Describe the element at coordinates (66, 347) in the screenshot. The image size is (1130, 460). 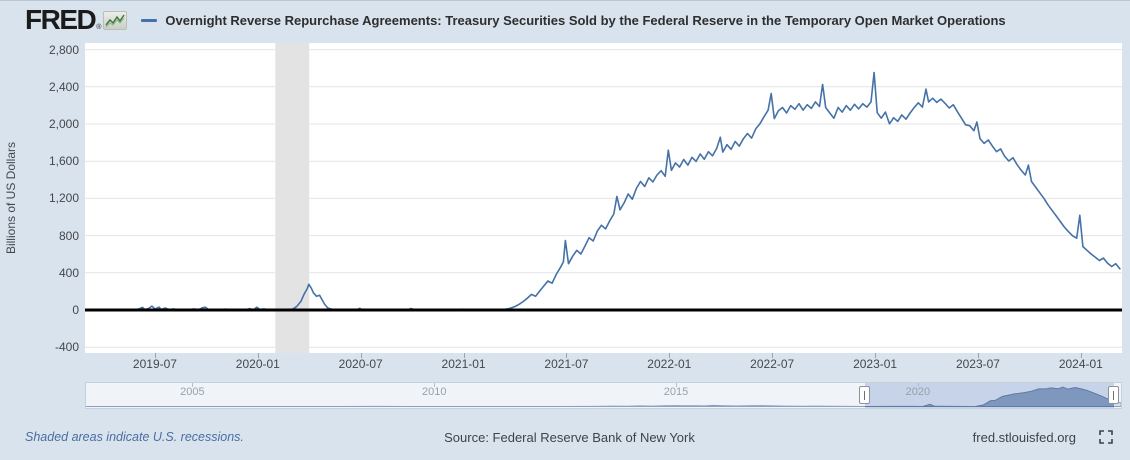
I see `y-tick-label: -400` at that location.